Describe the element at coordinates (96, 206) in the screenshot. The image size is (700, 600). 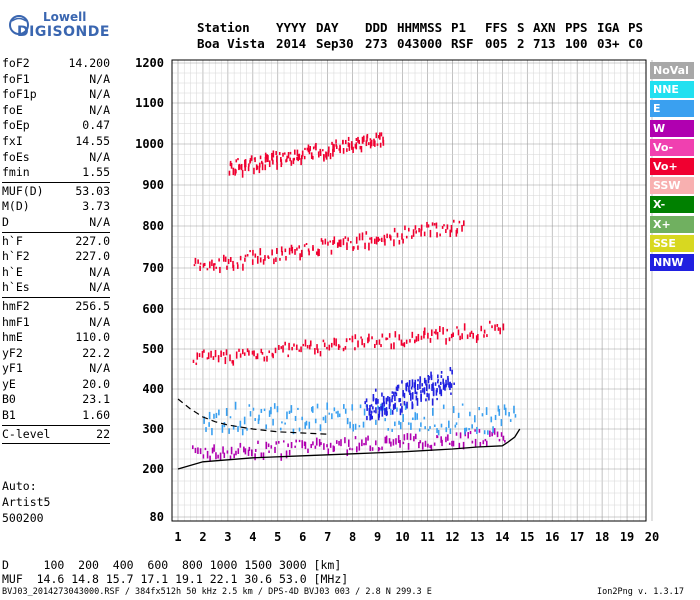
I see `param-value: 3.73` at that location.